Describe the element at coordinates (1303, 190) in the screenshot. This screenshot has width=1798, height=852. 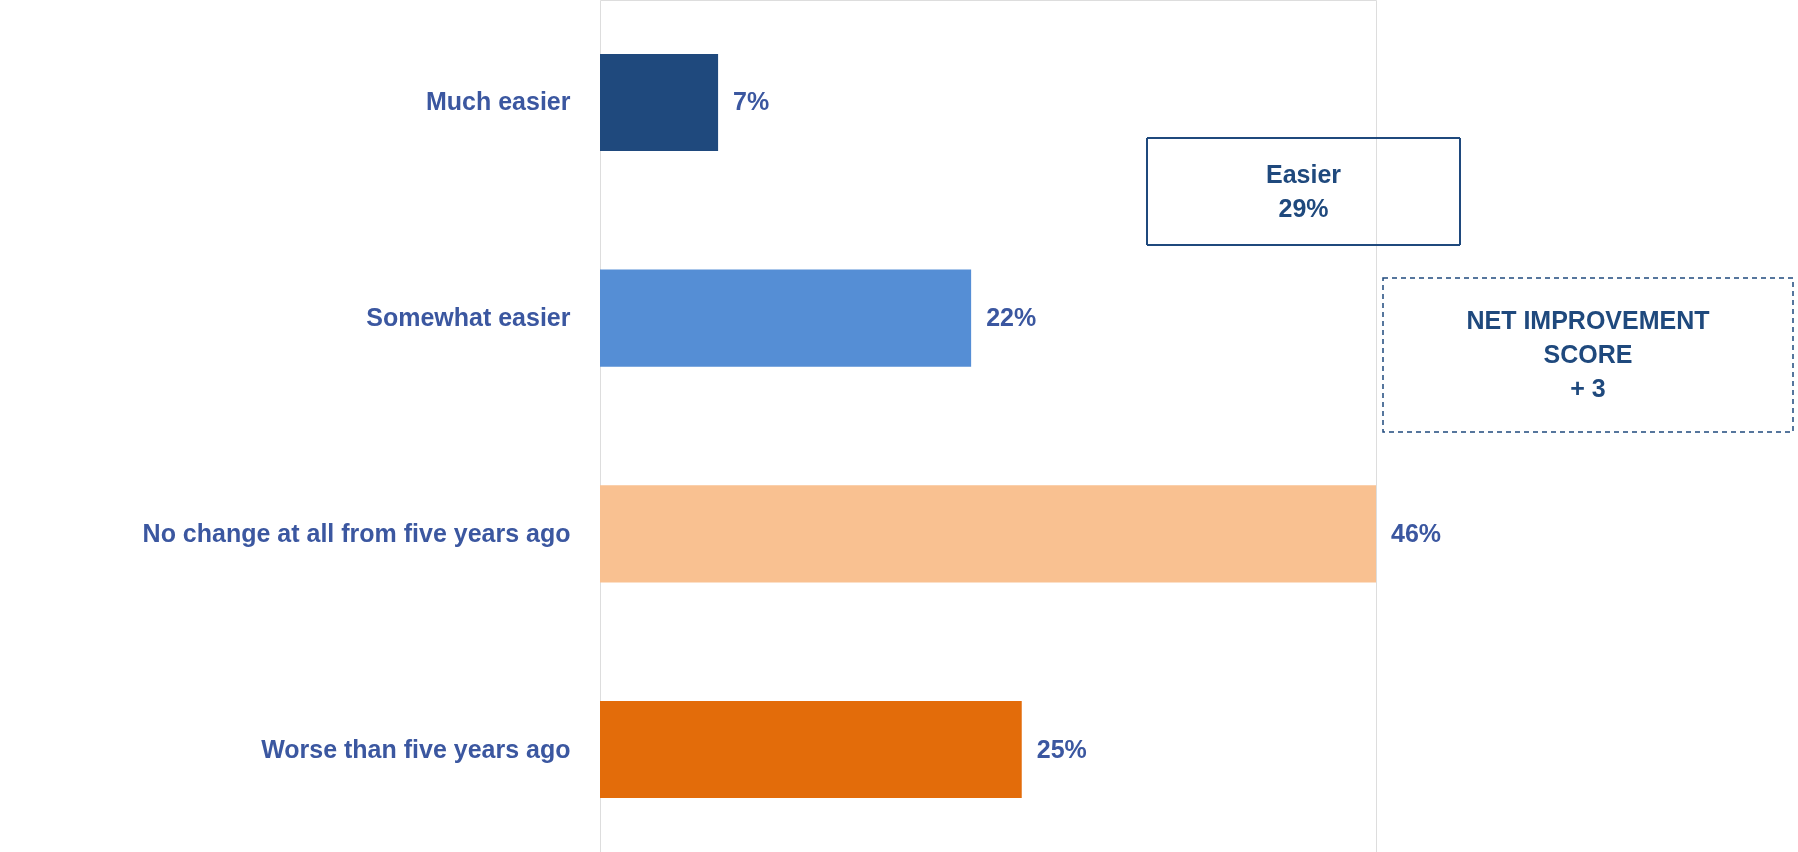
I see `annotation: Easier 29%` at that location.